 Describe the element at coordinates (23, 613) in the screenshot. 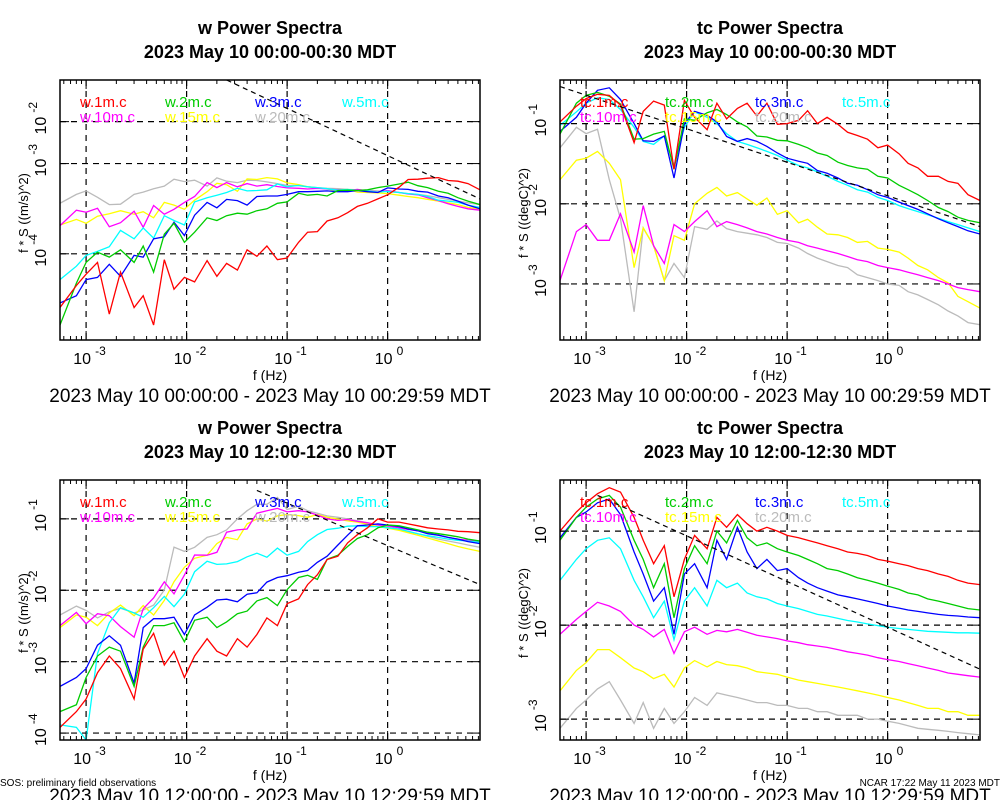

I see `y-axis-label: f * S ((m/s)^2)` at that location.